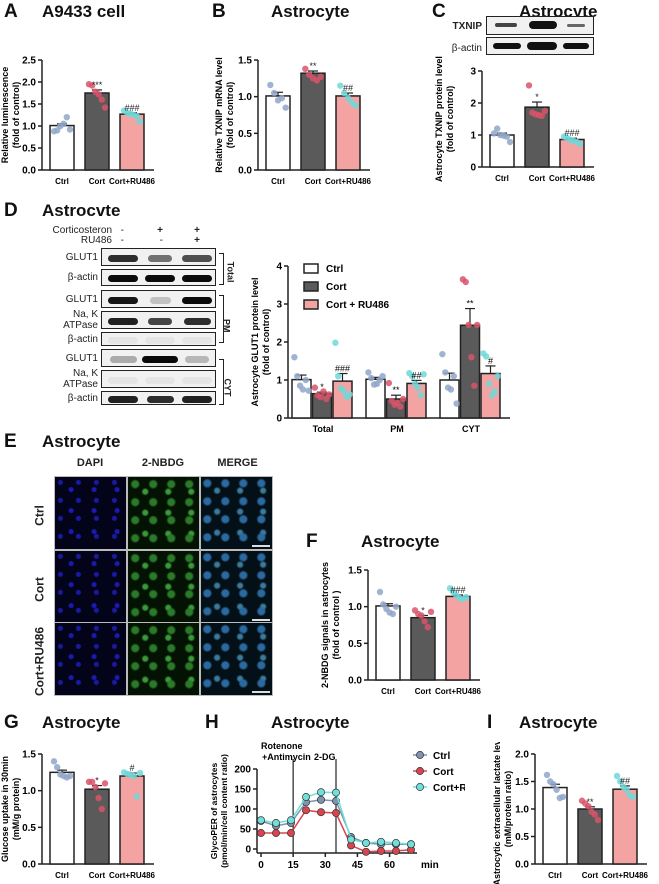 This screenshot has height=884, width=659. I want to click on ru-sign-1: -, so click(122, 240).